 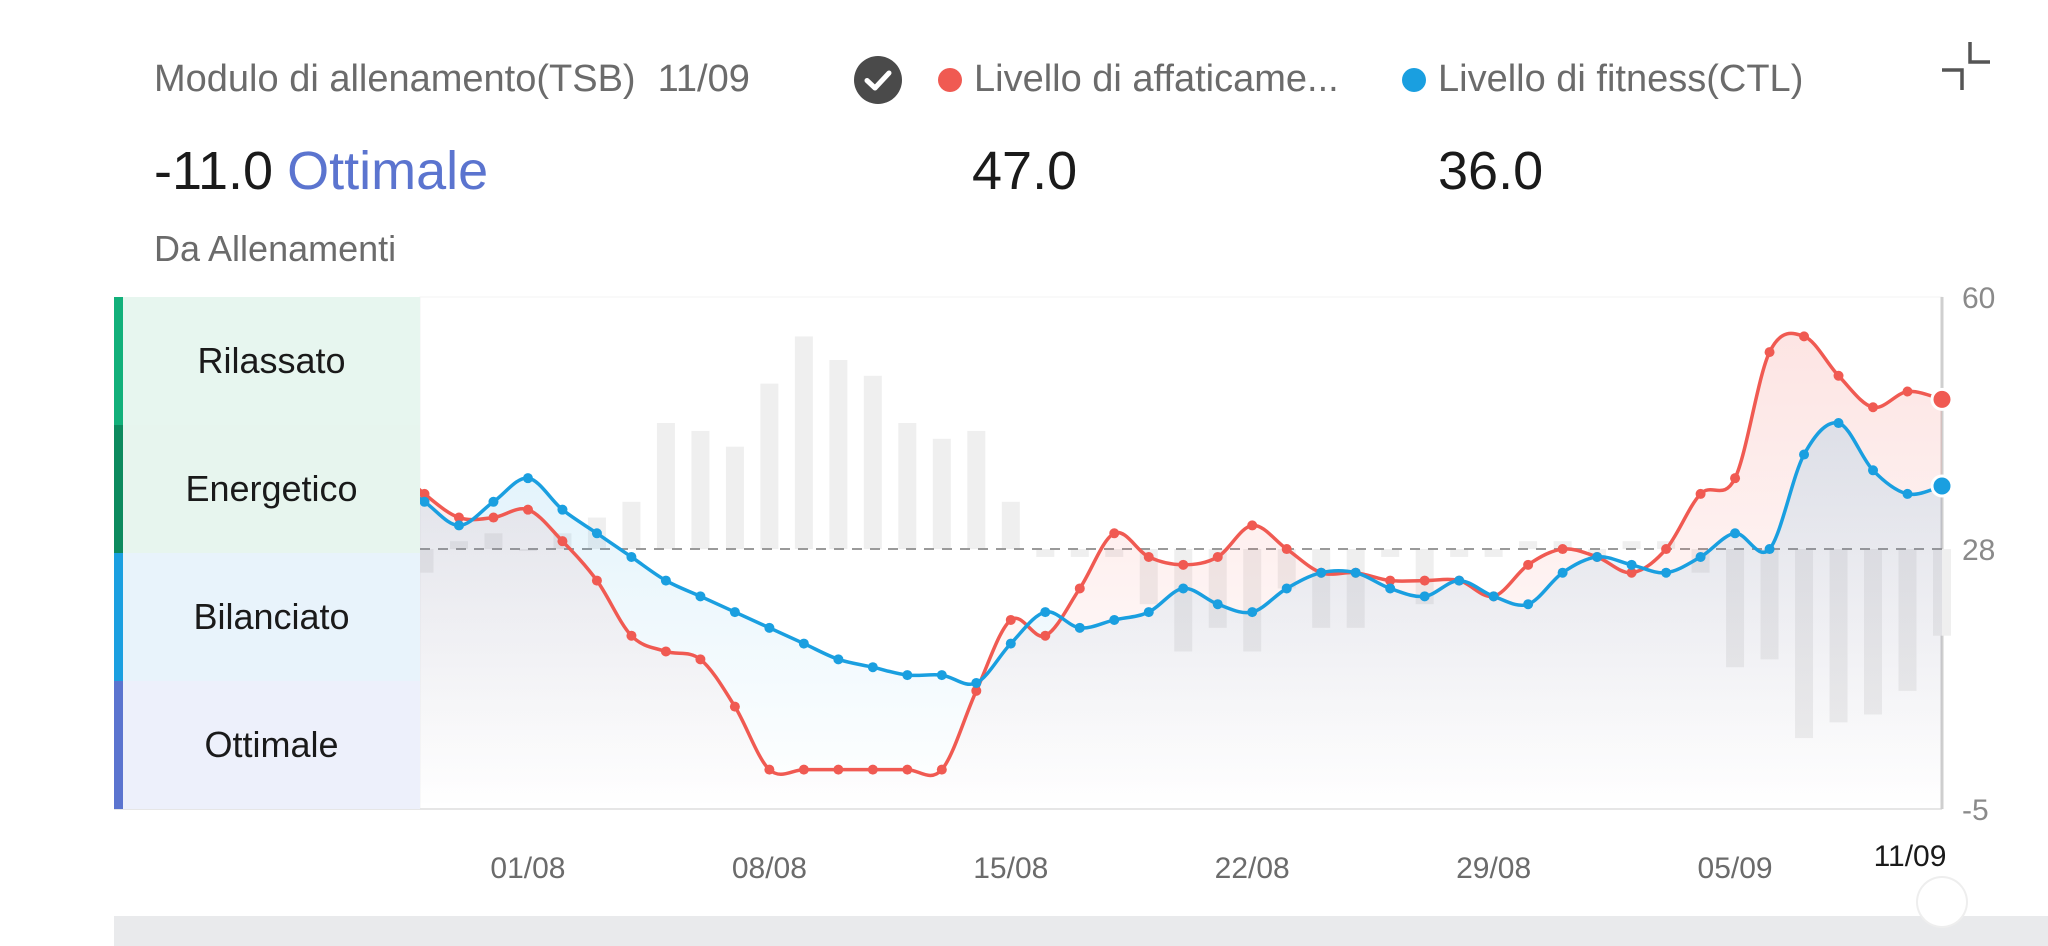 What do you see at coordinates (118, 617) in the screenshot?
I see `zone-bilanciato-bar` at bounding box center [118, 617].